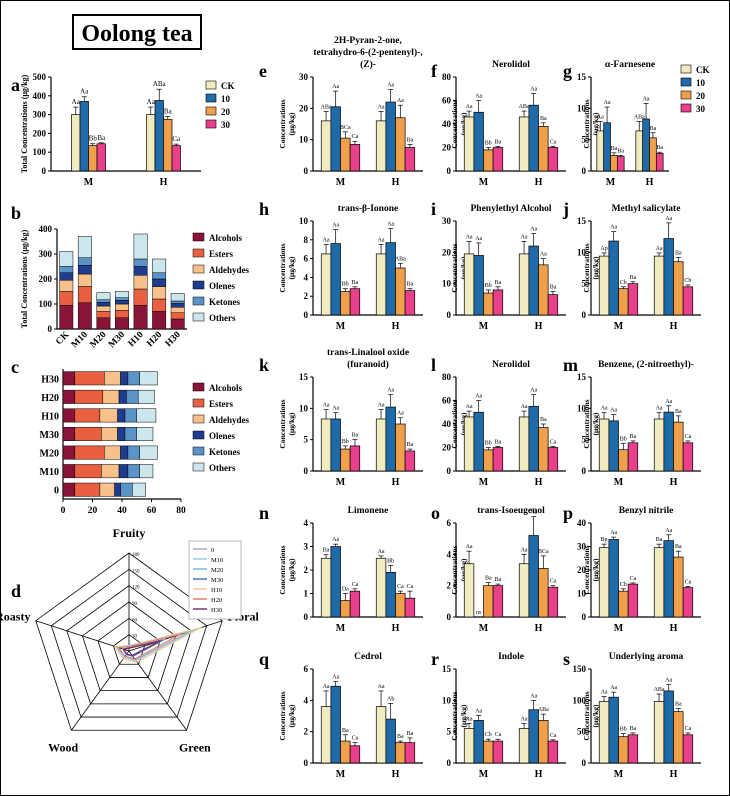 Image resolution: width=730 pixels, height=796 pixels. What do you see at coordinates (447, 252) in the screenshot?
I see `y-tick-label: 20` at bounding box center [447, 252].